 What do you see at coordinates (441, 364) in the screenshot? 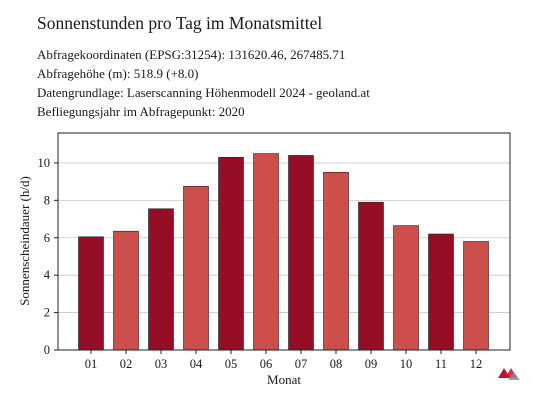
I see `x-tick-label: 11` at bounding box center [441, 364].